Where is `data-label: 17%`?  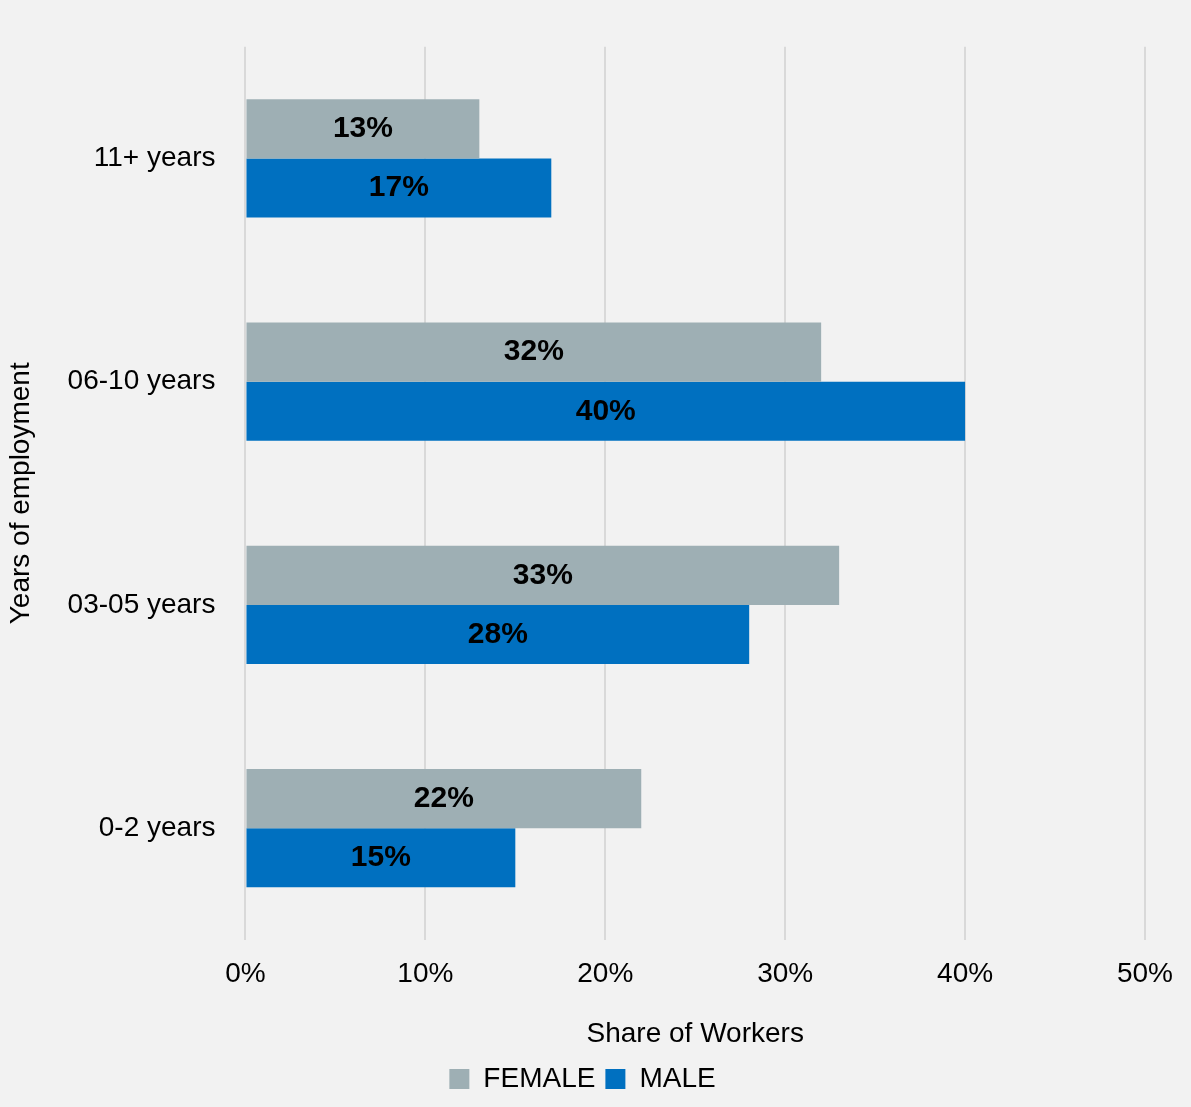 data-label: 17% is located at coordinates (398, 186).